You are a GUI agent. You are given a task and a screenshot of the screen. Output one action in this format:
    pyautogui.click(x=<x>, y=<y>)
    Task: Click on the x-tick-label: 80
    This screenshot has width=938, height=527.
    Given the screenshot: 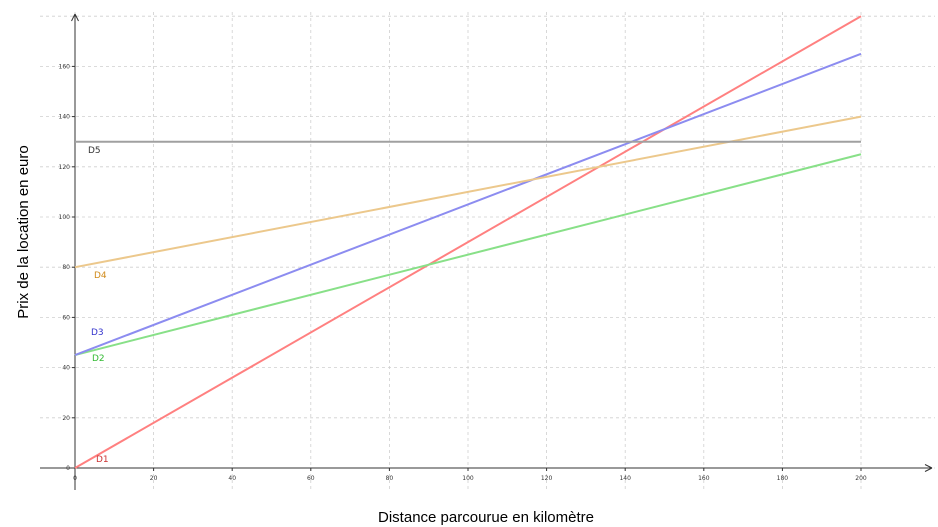 What is the action you would take?
    pyautogui.click(x=390, y=478)
    